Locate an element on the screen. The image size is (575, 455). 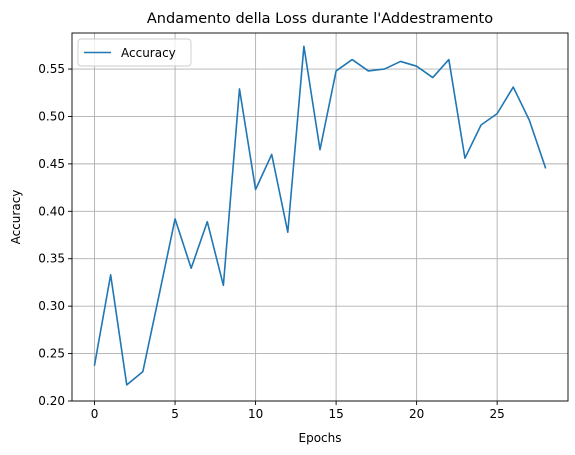
legend-box is located at coordinates (134, 52).